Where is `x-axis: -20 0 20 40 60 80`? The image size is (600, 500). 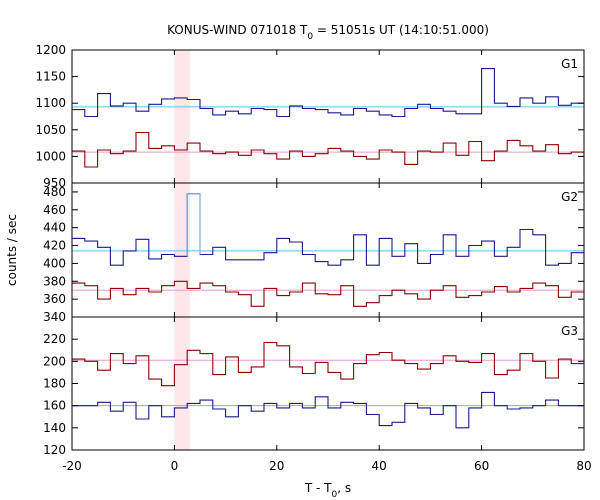 x-axis: -20 0 20 40 60 80 is located at coordinates (326, 466).